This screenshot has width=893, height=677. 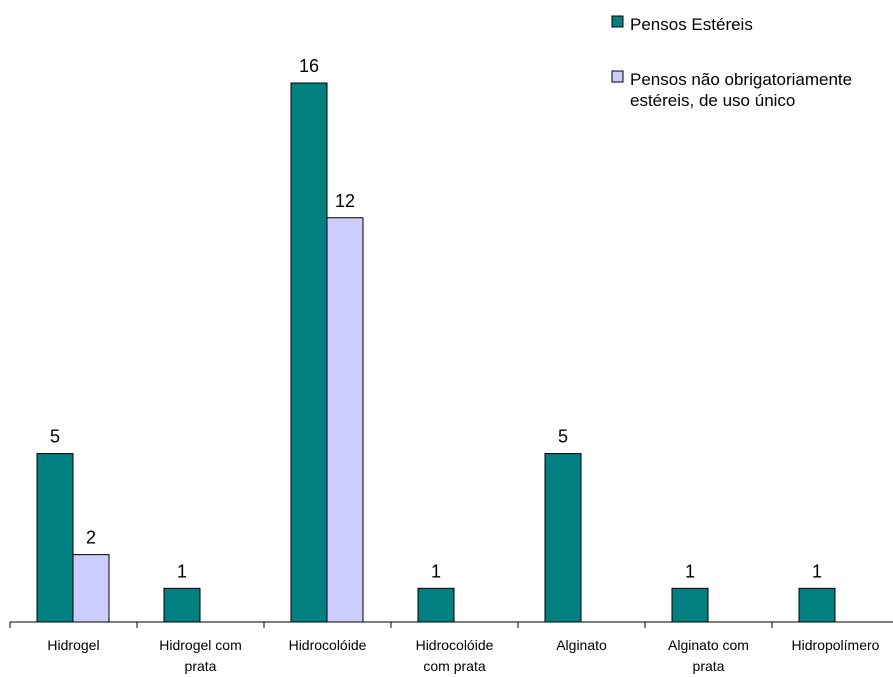 What do you see at coordinates (563, 437) in the screenshot?
I see `data-label-series-1-category-5: 5` at bounding box center [563, 437].